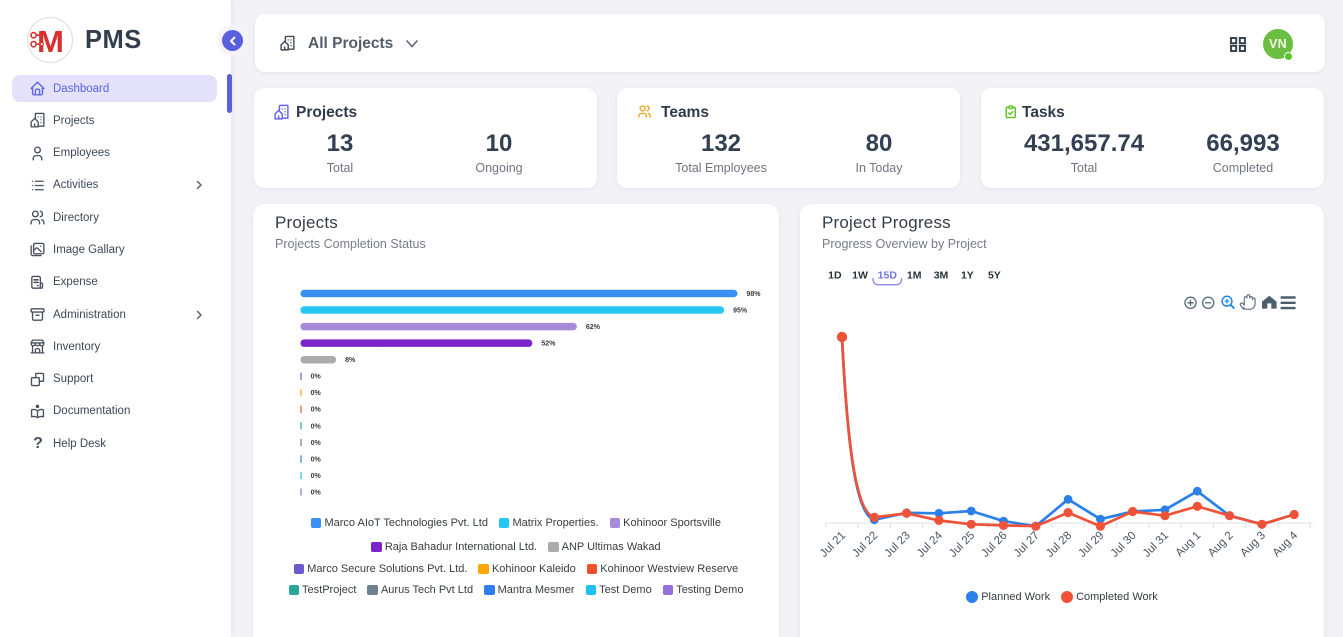 The height and width of the screenshot is (637, 1343). What do you see at coordinates (860, 276) in the screenshot?
I see `svg-text: 1W` at bounding box center [860, 276].